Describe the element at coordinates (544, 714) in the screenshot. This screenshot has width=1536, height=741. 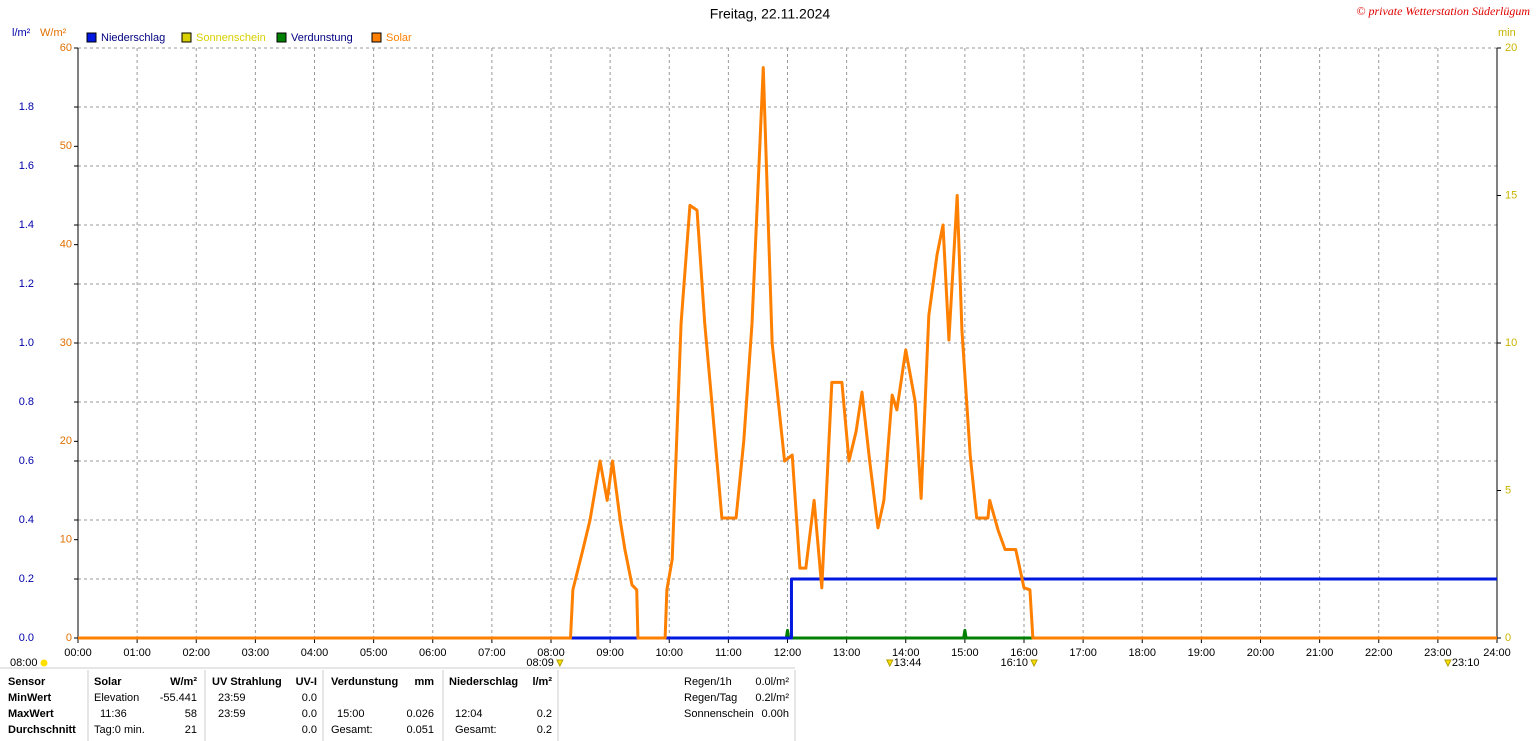
I see `table-cell: 0.2` at that location.